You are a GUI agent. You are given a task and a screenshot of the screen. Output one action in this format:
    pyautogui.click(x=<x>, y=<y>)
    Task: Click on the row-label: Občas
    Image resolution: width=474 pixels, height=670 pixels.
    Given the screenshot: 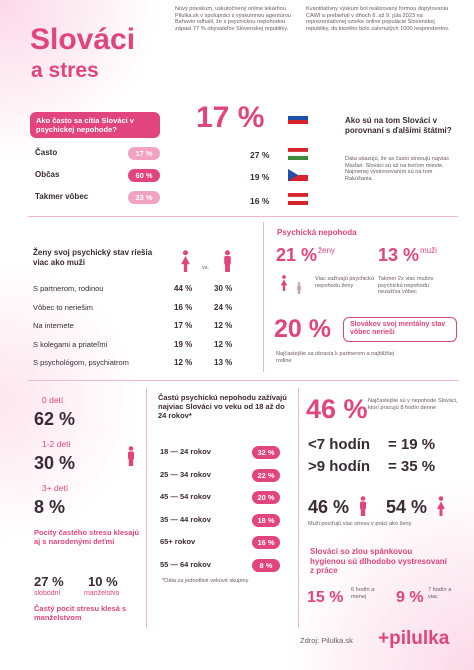 What is the action you would take?
    pyautogui.click(x=47, y=174)
    